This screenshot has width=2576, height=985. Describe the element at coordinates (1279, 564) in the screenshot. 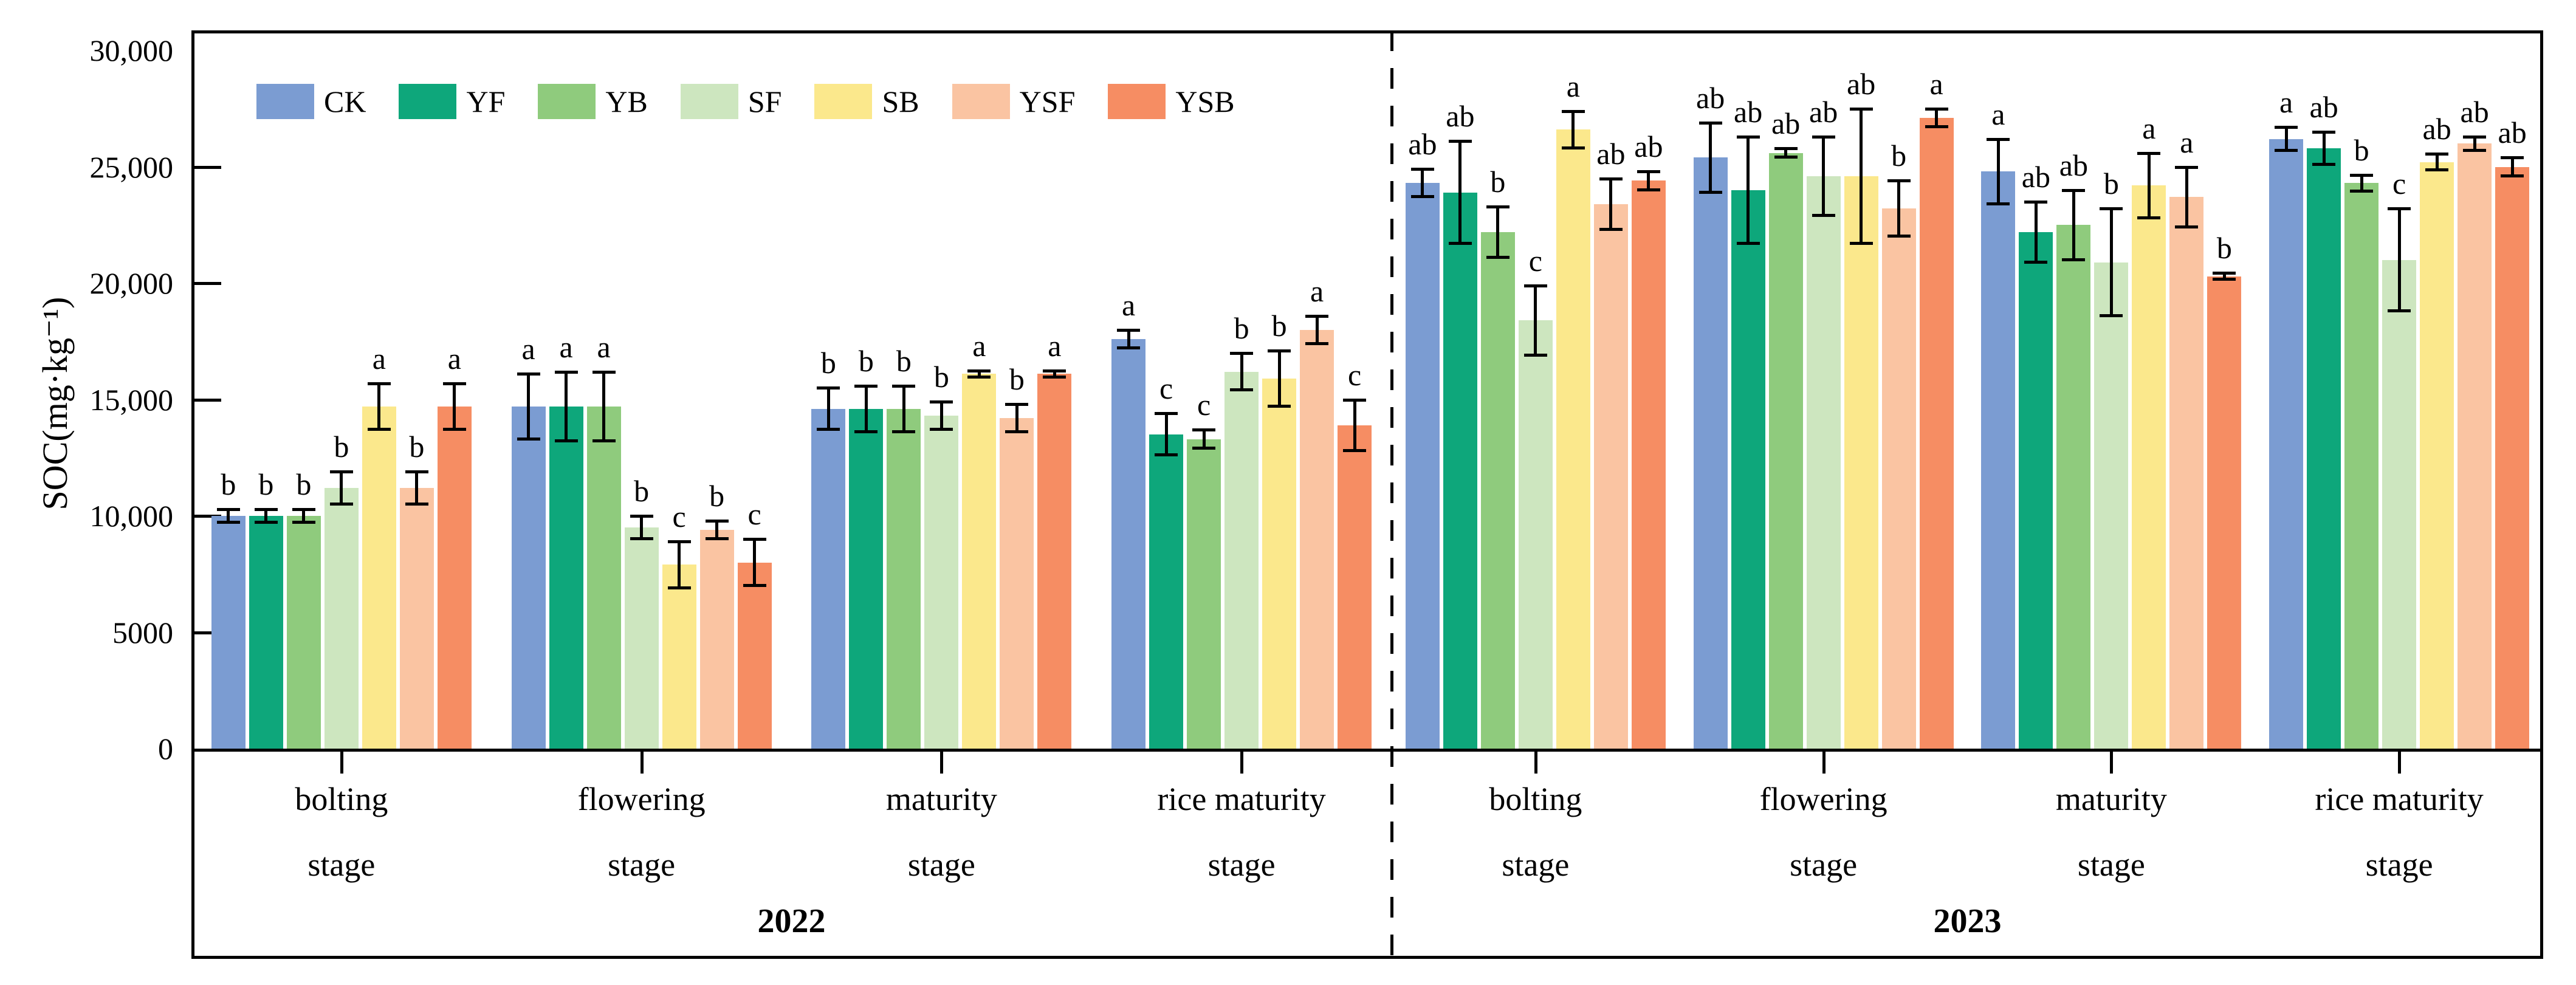

I see `bar-2022-rice-maturity-stage-sb` at that location.